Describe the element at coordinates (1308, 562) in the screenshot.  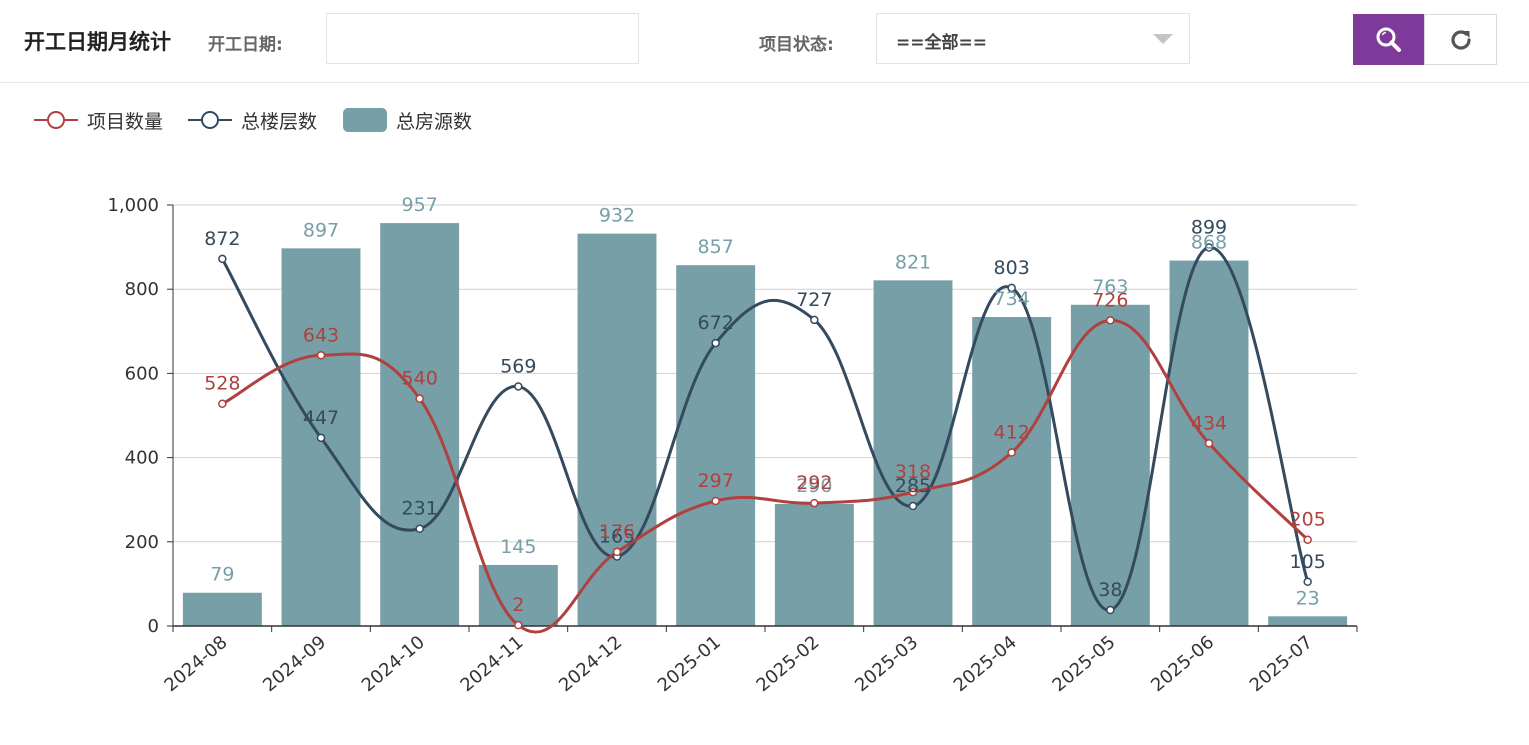
I see `data-label-floors: 105` at that location.